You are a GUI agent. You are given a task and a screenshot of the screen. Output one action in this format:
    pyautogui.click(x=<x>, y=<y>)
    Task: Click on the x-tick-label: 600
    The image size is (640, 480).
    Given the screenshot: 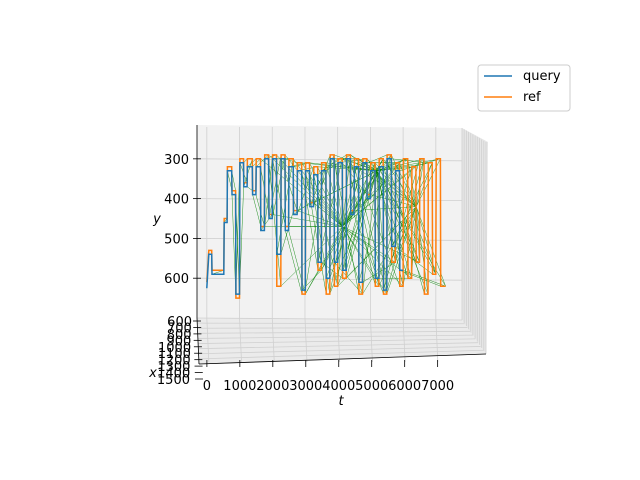 What is the action you would take?
    pyautogui.click(x=179, y=322)
    